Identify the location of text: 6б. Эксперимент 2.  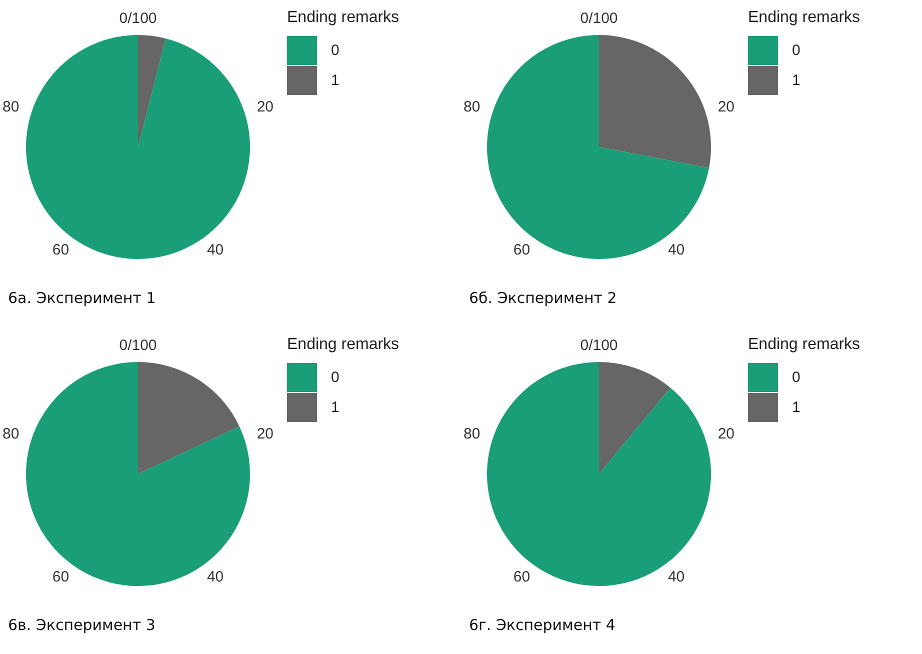
(543, 298).